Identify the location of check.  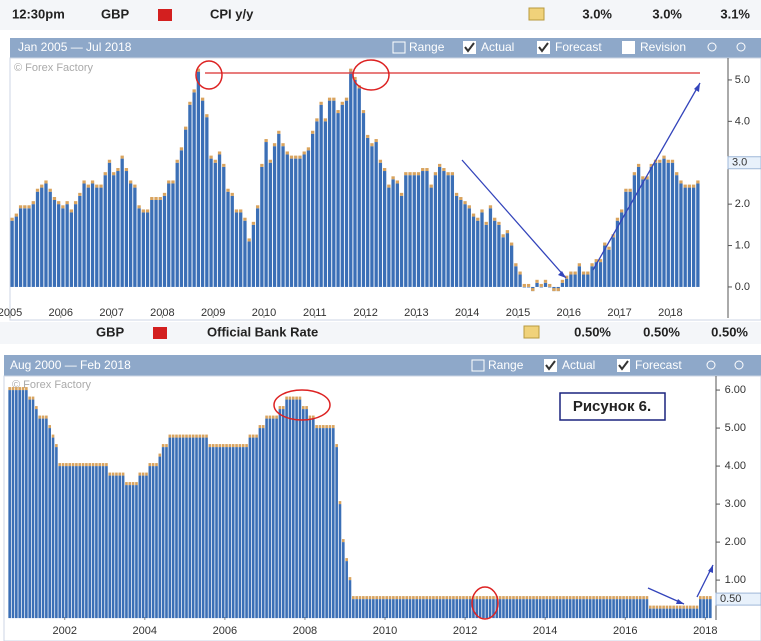
(469, 47).